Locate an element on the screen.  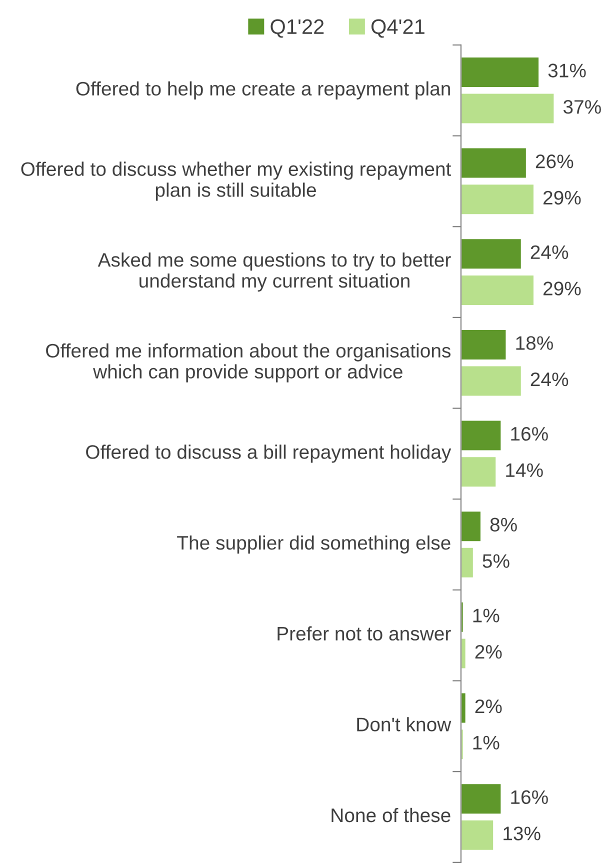
y-tick-label: Asked me some questions to try to better understand my current situation is located at coordinates (274, 272).